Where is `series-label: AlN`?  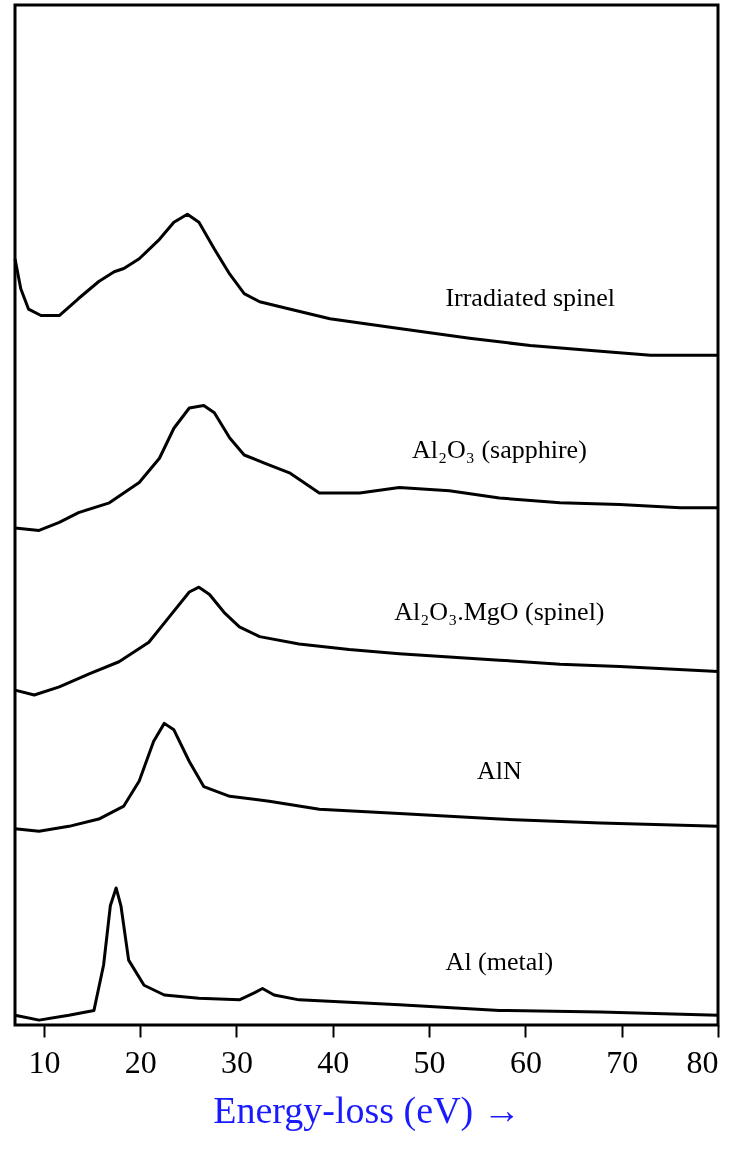
series-label: AlN is located at coordinates (500, 771).